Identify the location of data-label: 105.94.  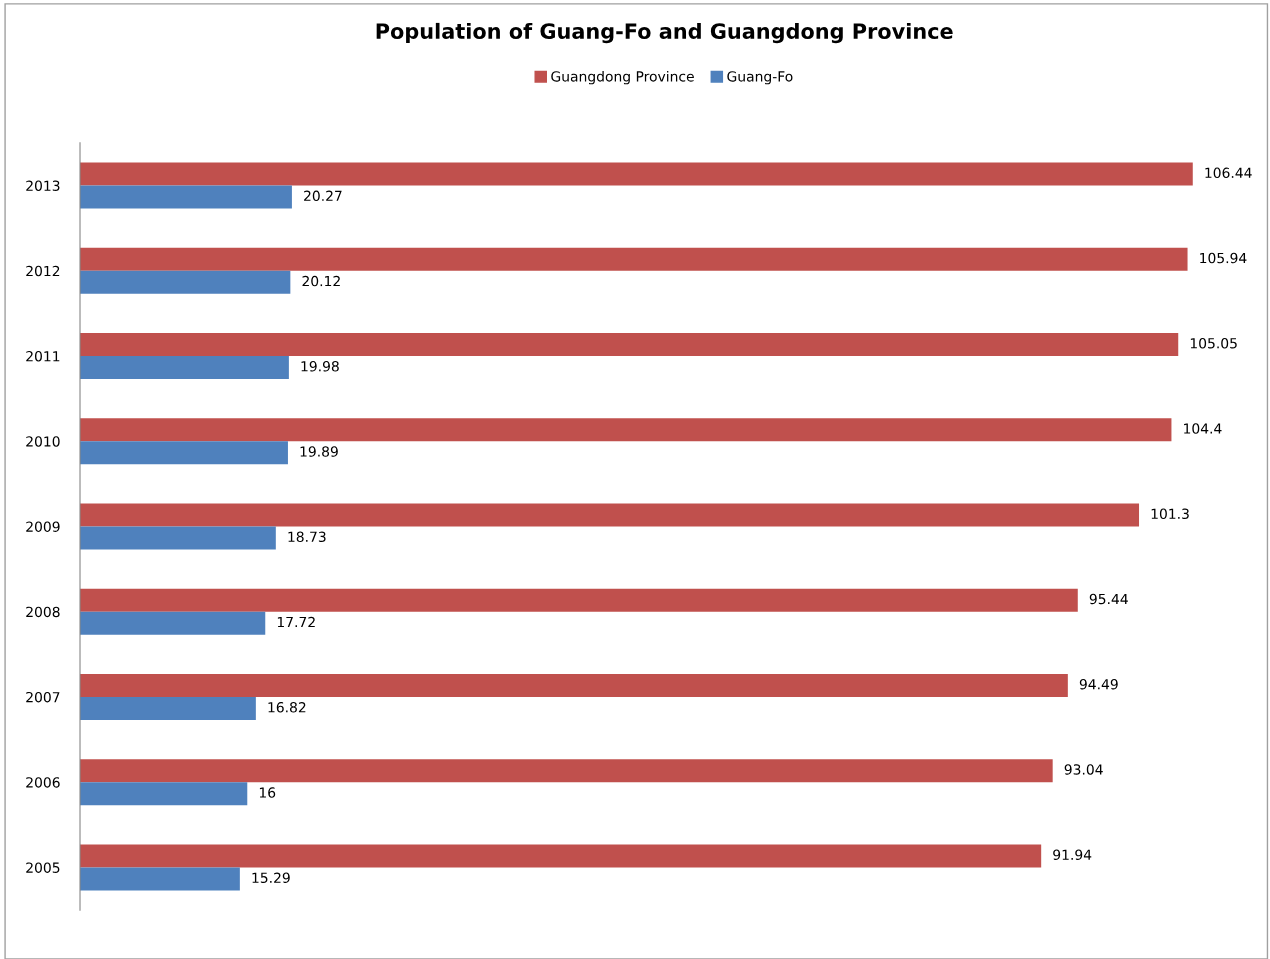
(1223, 258).